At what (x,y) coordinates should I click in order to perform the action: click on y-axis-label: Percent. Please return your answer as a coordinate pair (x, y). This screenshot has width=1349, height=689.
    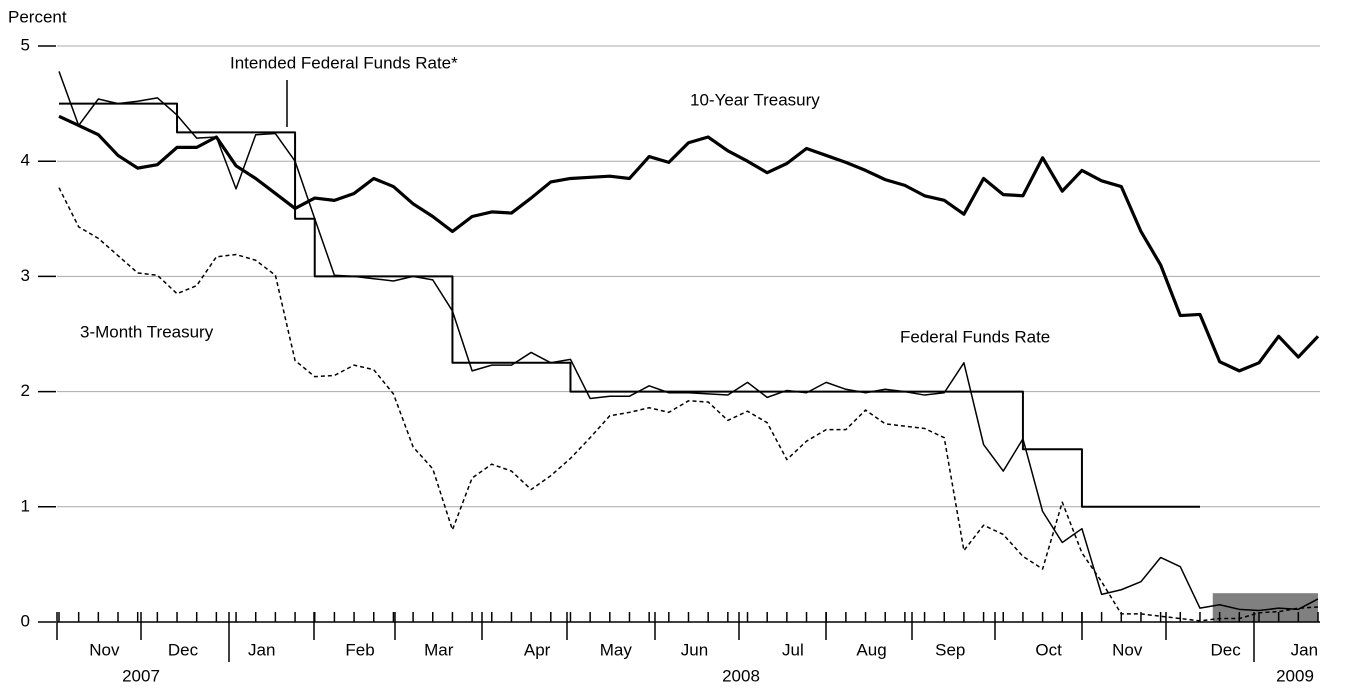
    Looking at the image, I should click on (37, 16).